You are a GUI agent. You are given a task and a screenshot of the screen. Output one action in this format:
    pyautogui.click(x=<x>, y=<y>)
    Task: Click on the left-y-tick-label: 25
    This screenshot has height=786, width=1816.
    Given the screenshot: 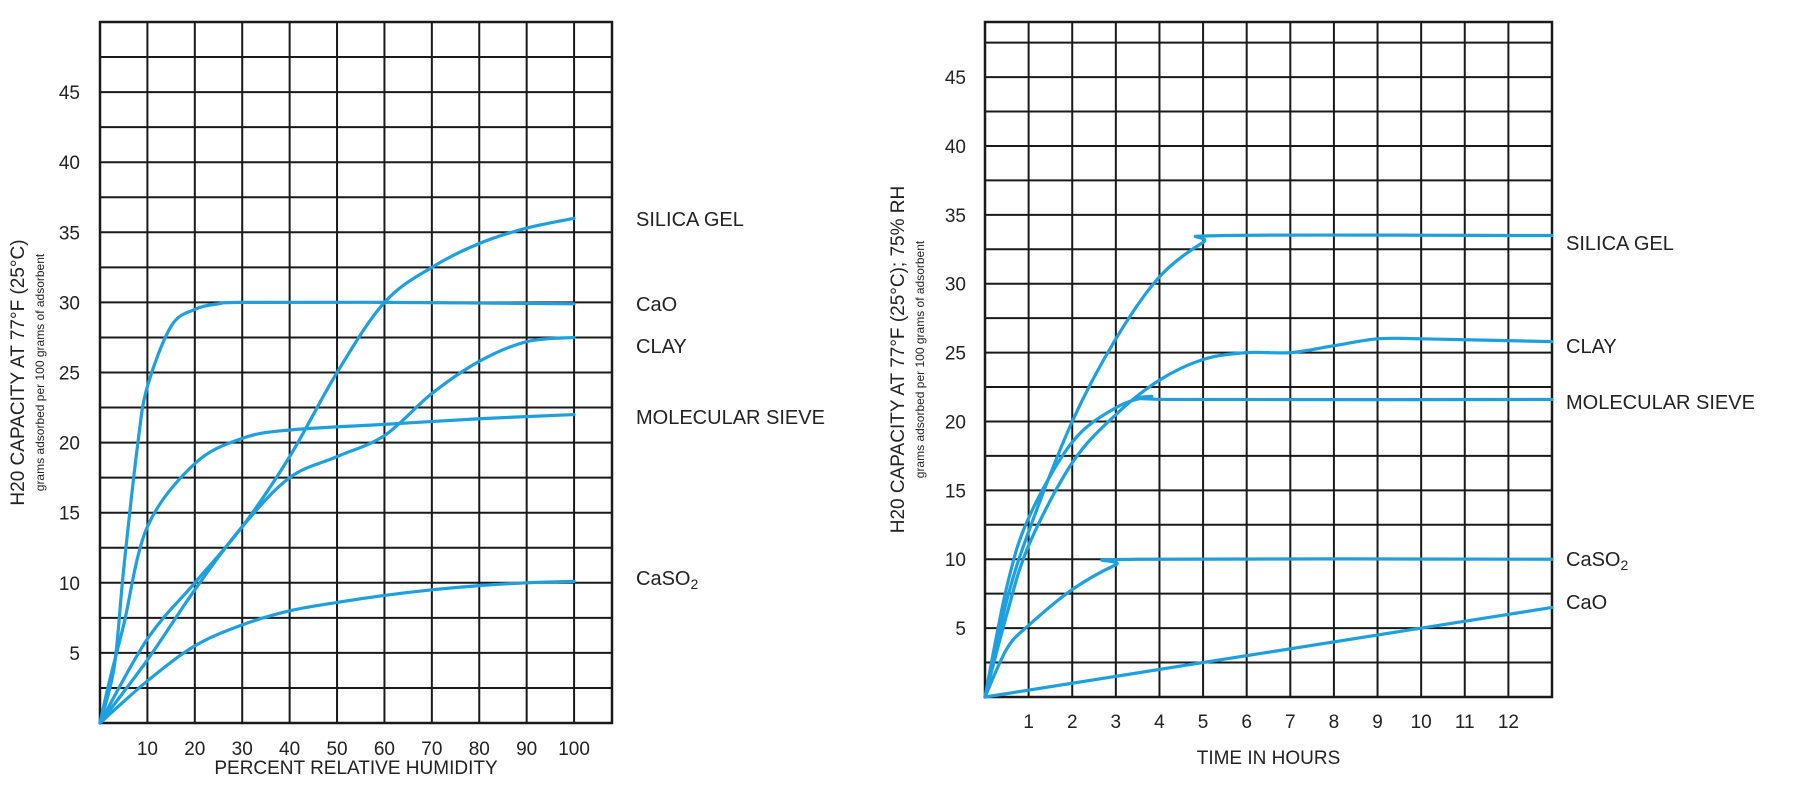 What is the action you would take?
    pyautogui.click(x=69, y=374)
    